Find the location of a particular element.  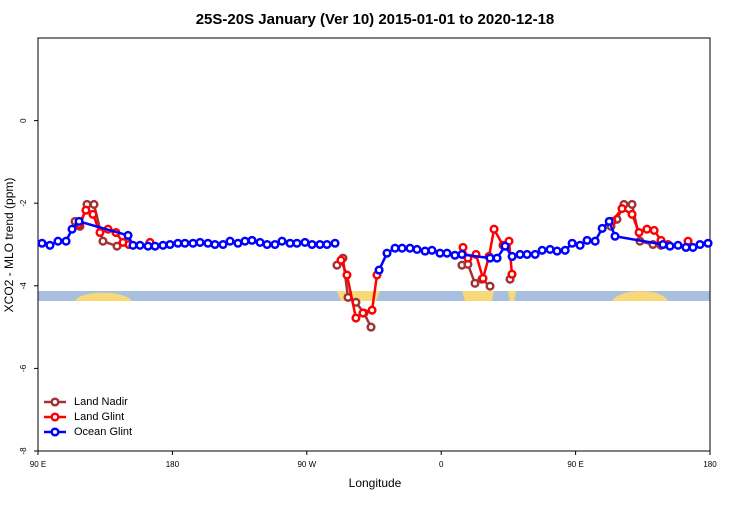

series is located at coordinates (375, 245).